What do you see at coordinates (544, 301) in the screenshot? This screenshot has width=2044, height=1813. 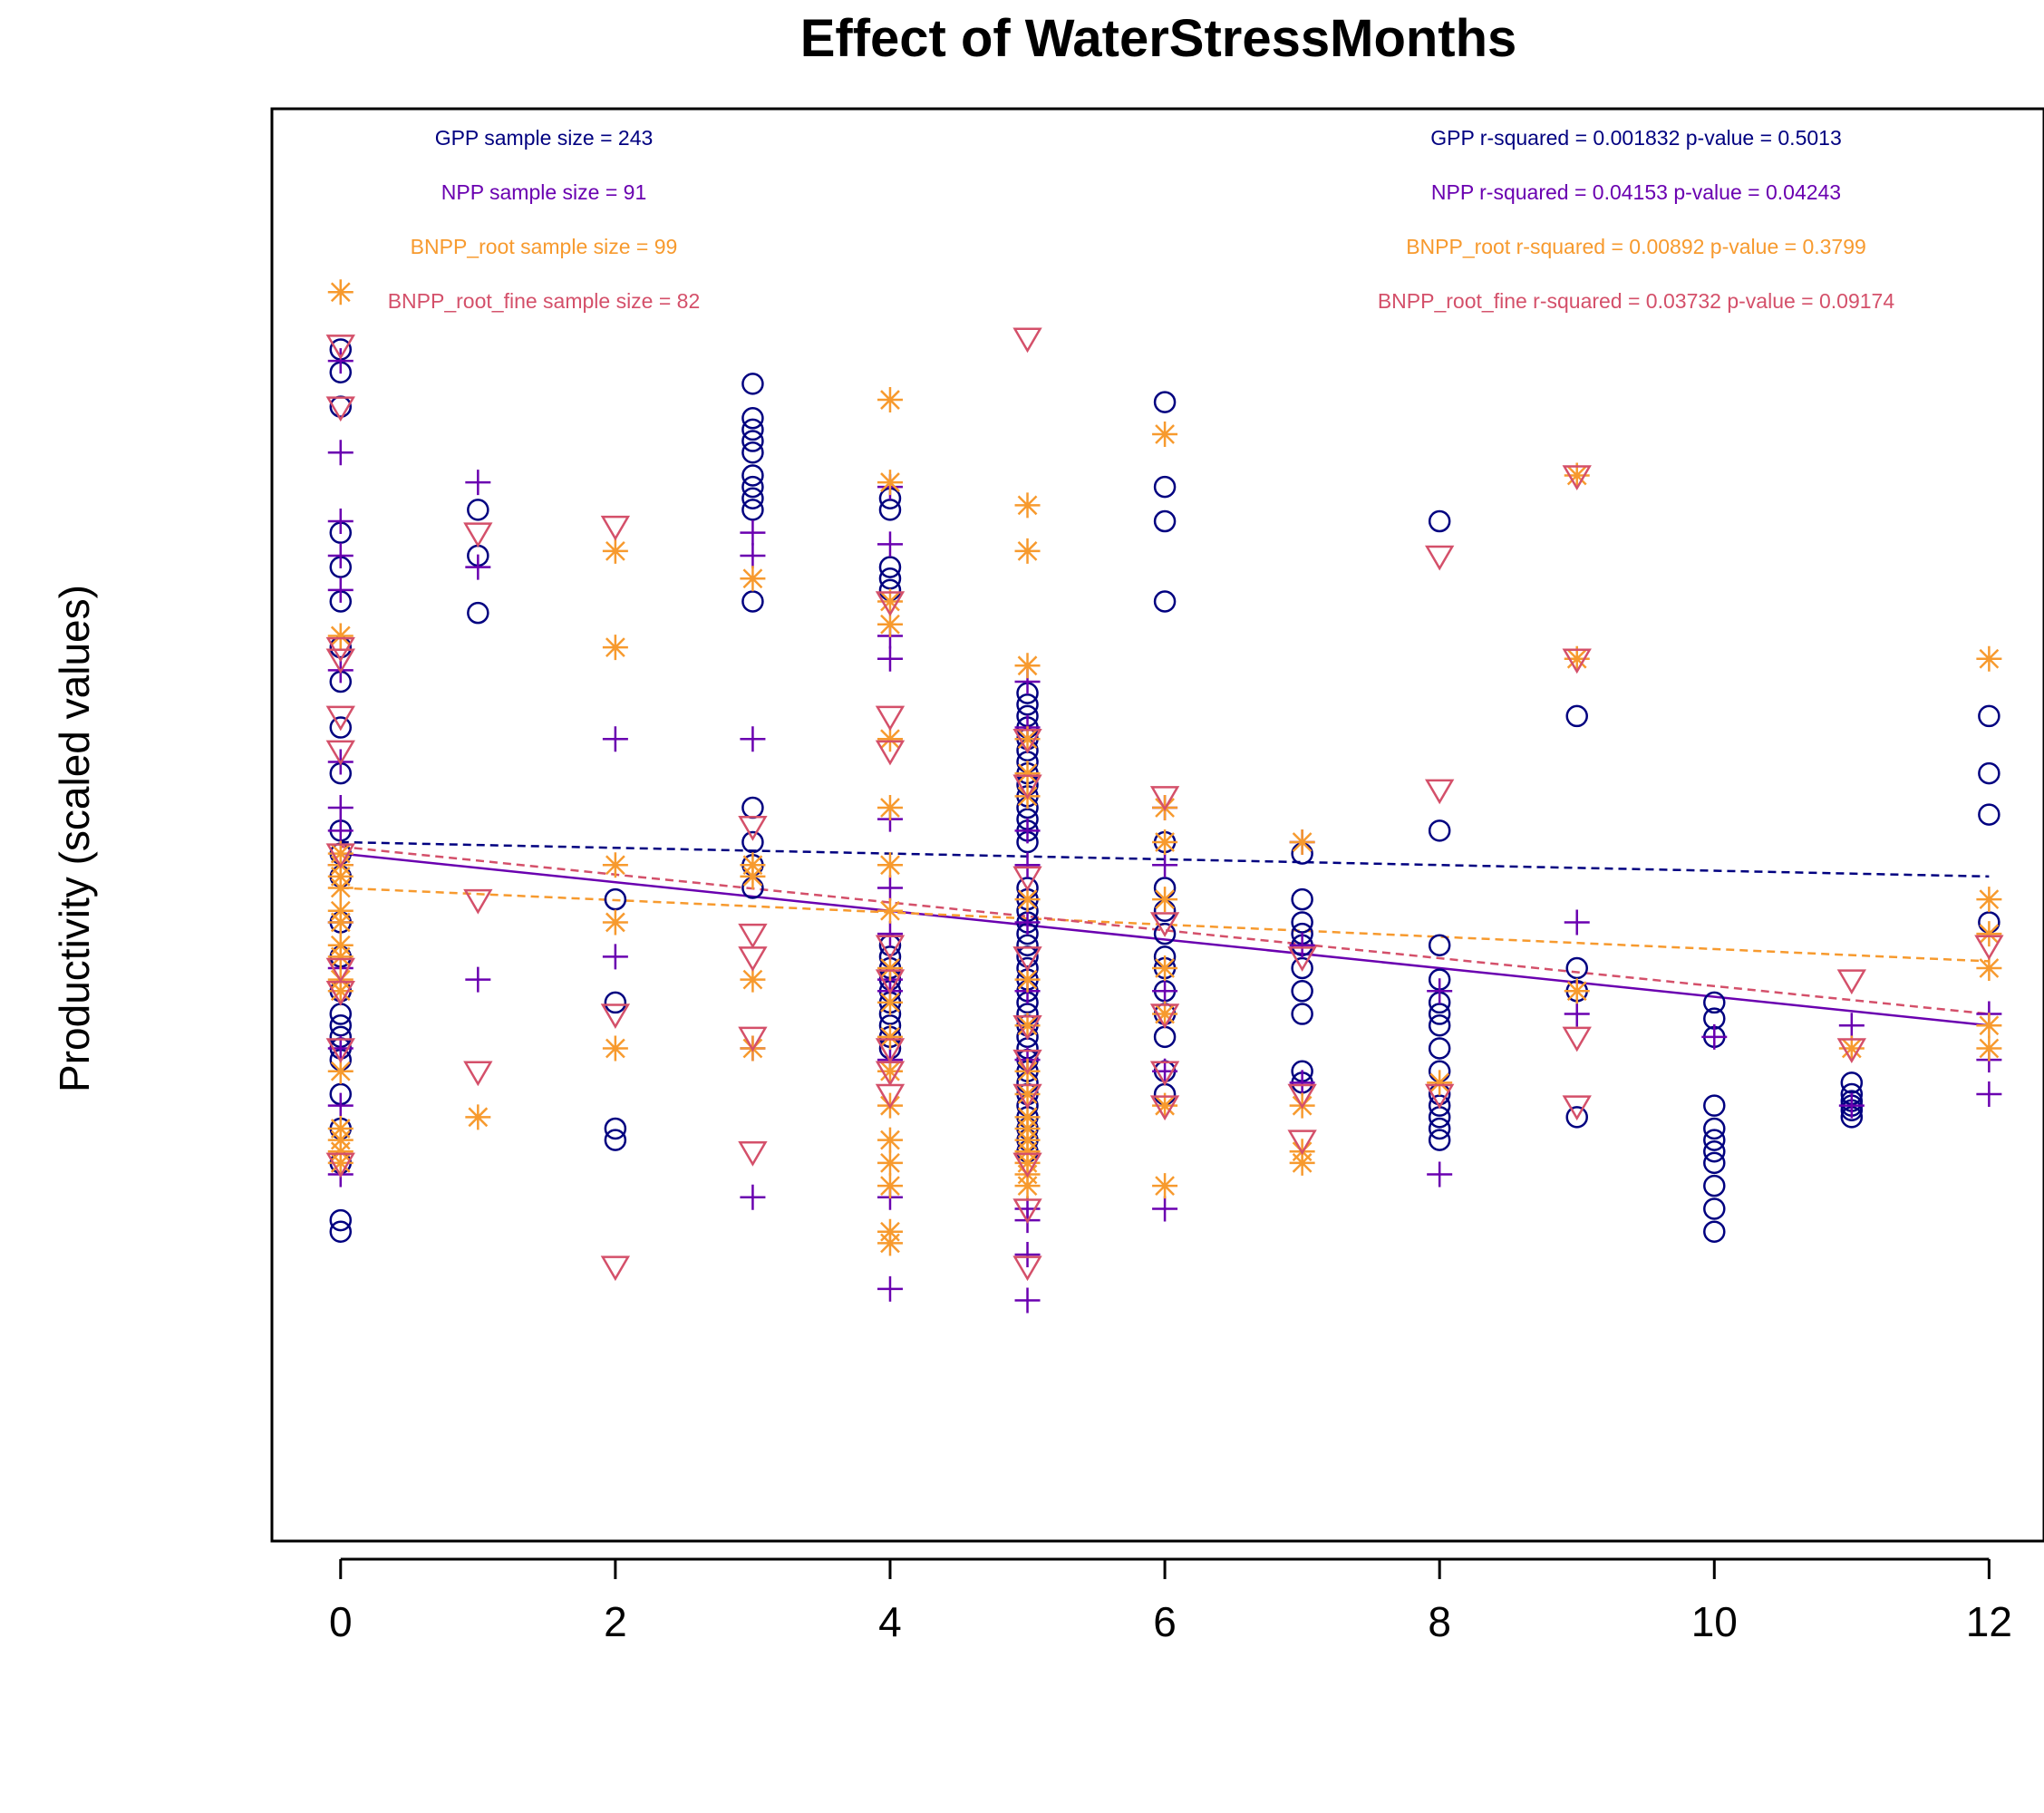 I see `sample-size-label: BNPP_root_fine sample size = 82` at bounding box center [544, 301].